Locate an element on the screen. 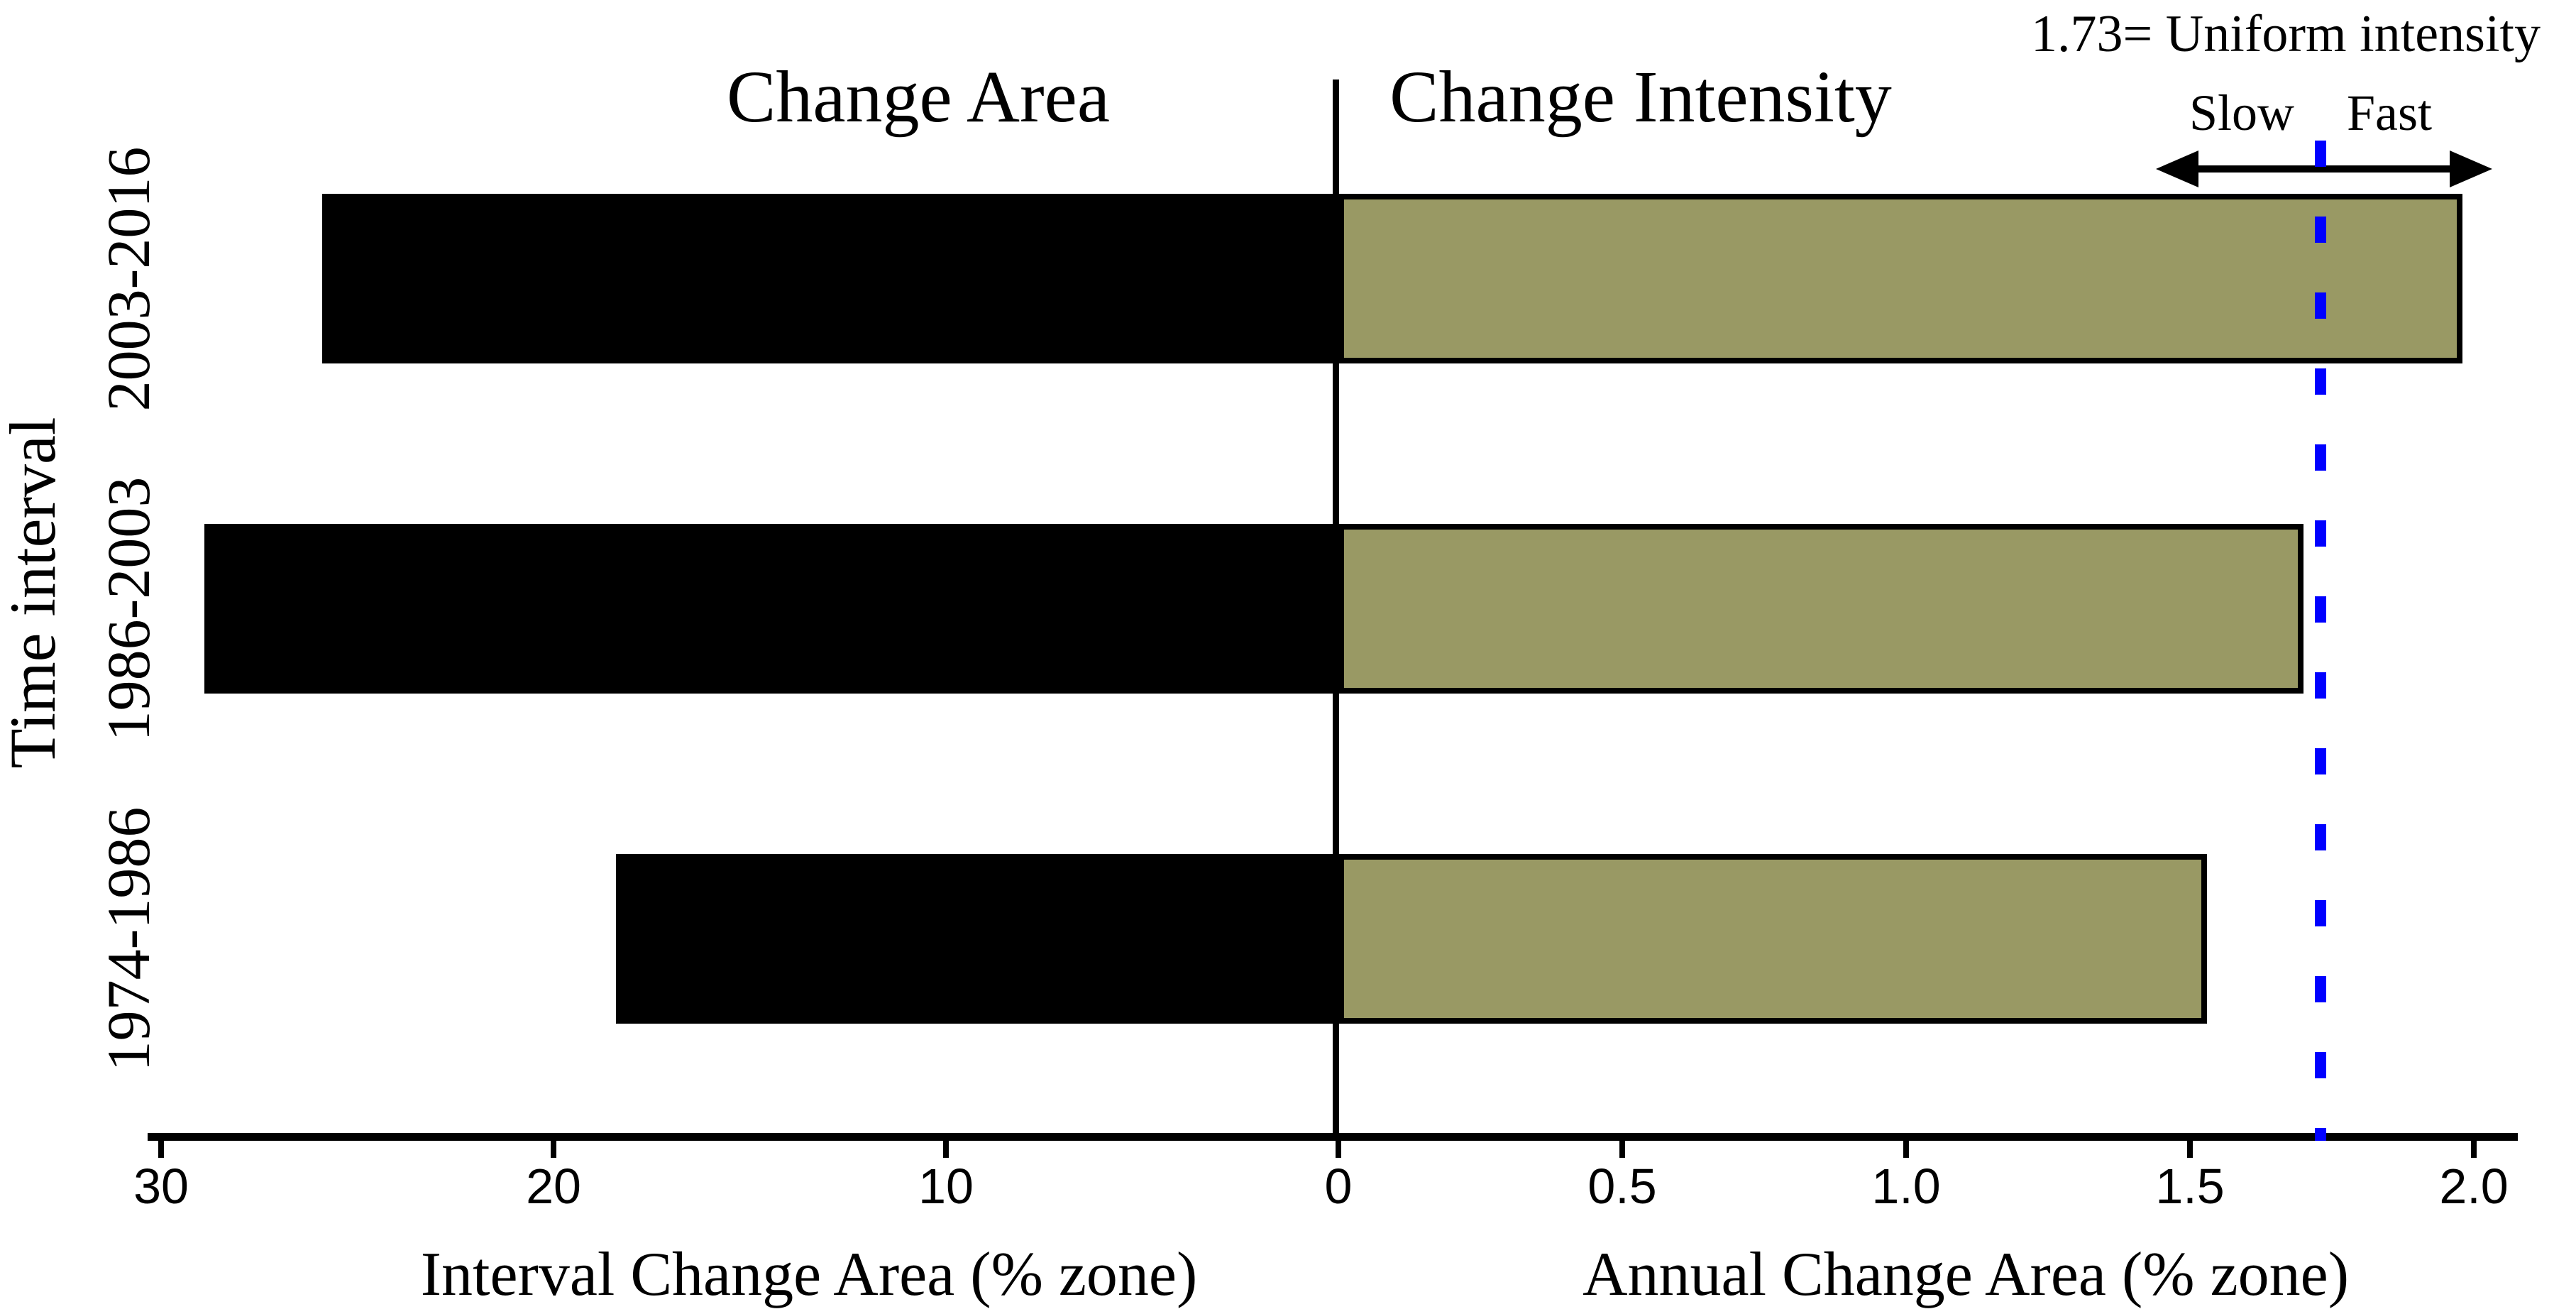 Image resolution: width=2576 pixels, height=1314 pixels. axis-tick-label: 10 is located at coordinates (946, 1186).